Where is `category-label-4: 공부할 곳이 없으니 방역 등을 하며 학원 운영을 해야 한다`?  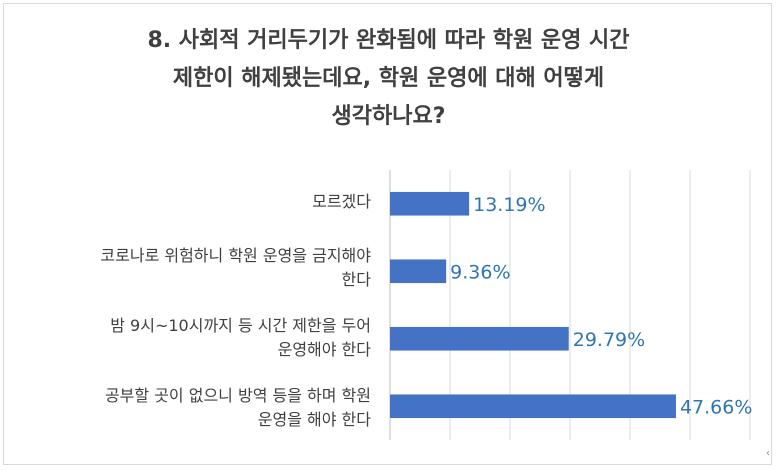 category-label-4: 공부할 곳이 없으니 방역 등을 하며 학원 운영을 해야 한다 is located at coordinates (186, 408).